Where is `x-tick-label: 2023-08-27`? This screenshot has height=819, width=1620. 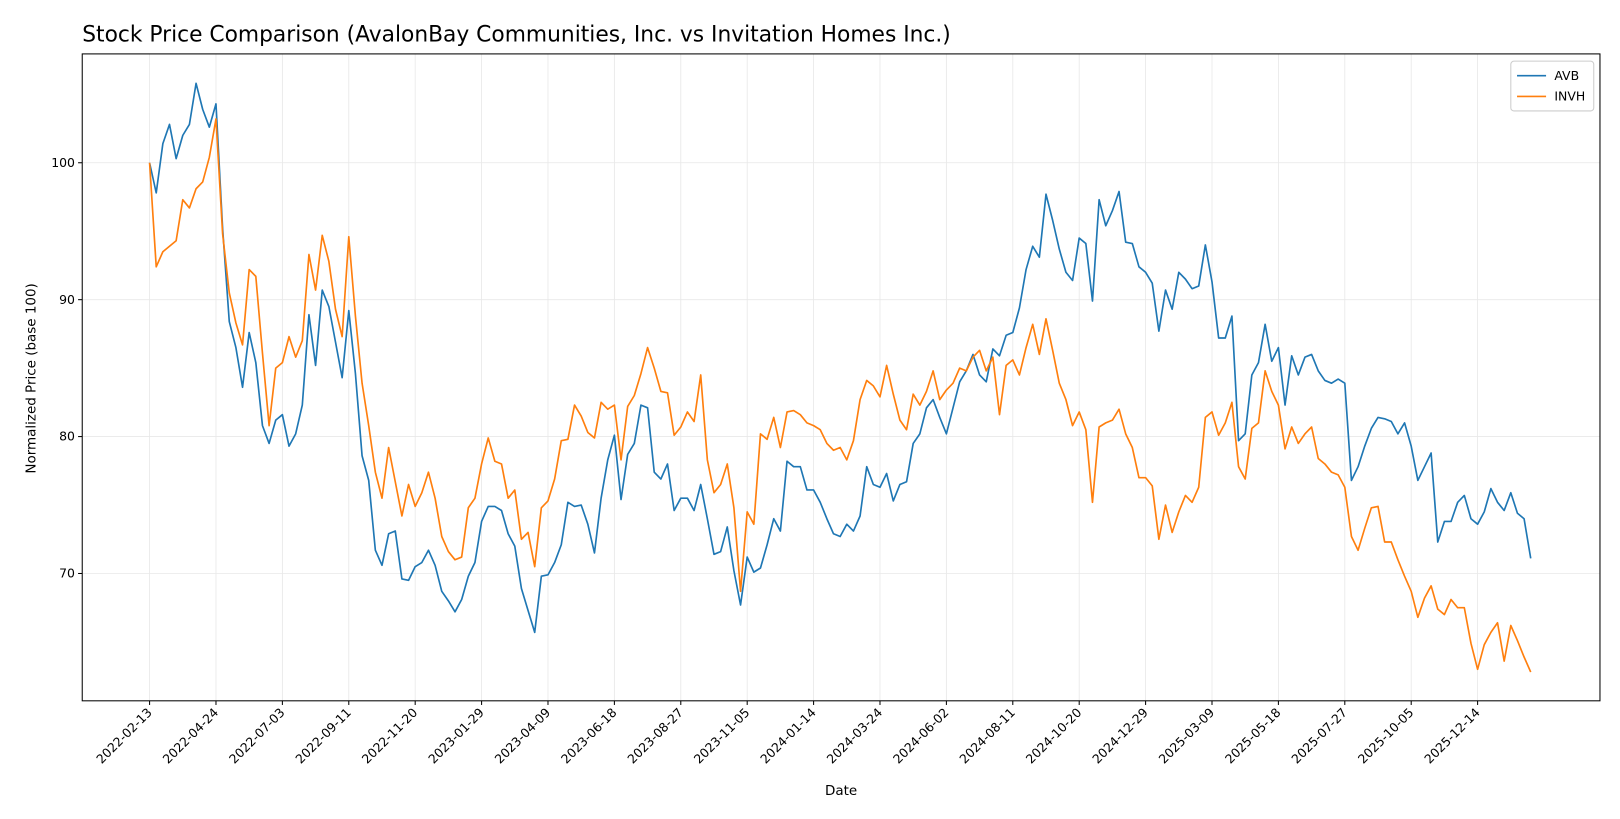
x-tick-label: 2023-08-27 is located at coordinates (655, 736).